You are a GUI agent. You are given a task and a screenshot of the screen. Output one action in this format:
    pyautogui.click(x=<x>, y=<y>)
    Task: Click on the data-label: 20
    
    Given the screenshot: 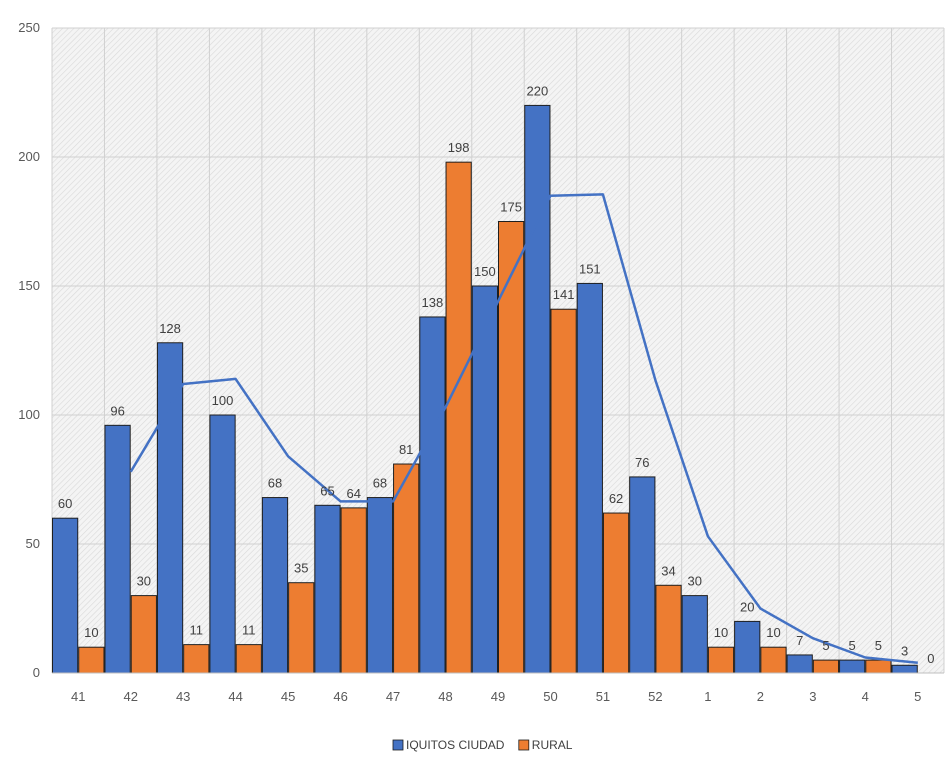 What is the action you would take?
    pyautogui.click(x=747, y=606)
    